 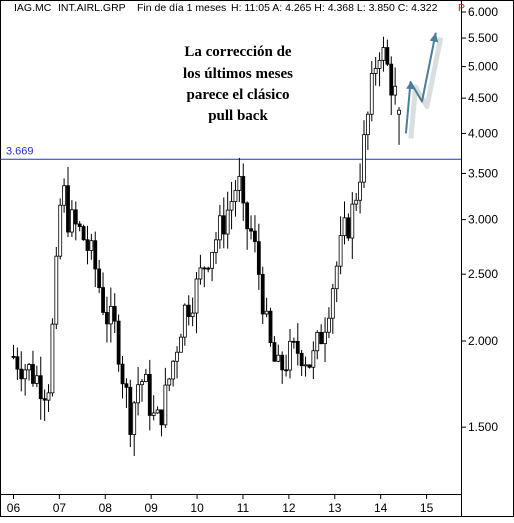 I want to click on y-tick-label: 2.500, so click(x=483, y=274).